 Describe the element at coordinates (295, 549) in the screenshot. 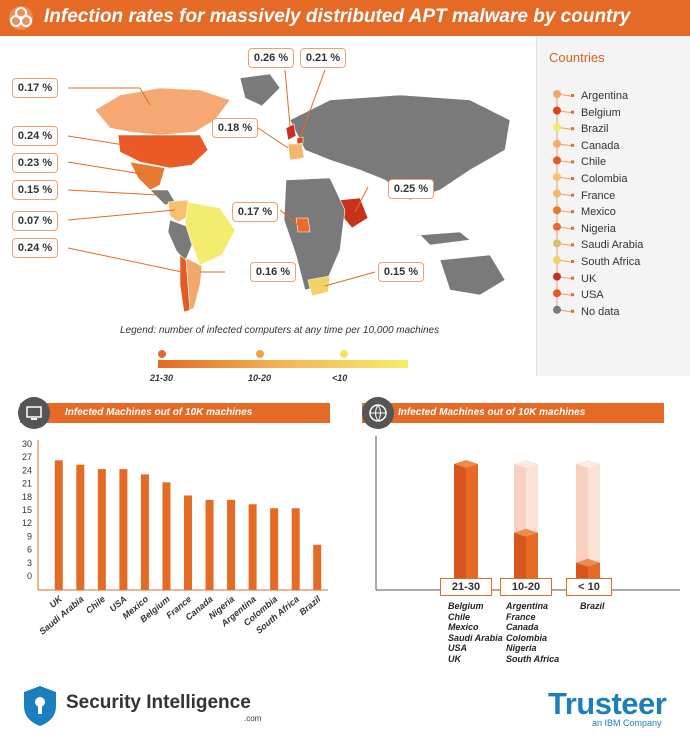

I see `bar-south-africa` at that location.